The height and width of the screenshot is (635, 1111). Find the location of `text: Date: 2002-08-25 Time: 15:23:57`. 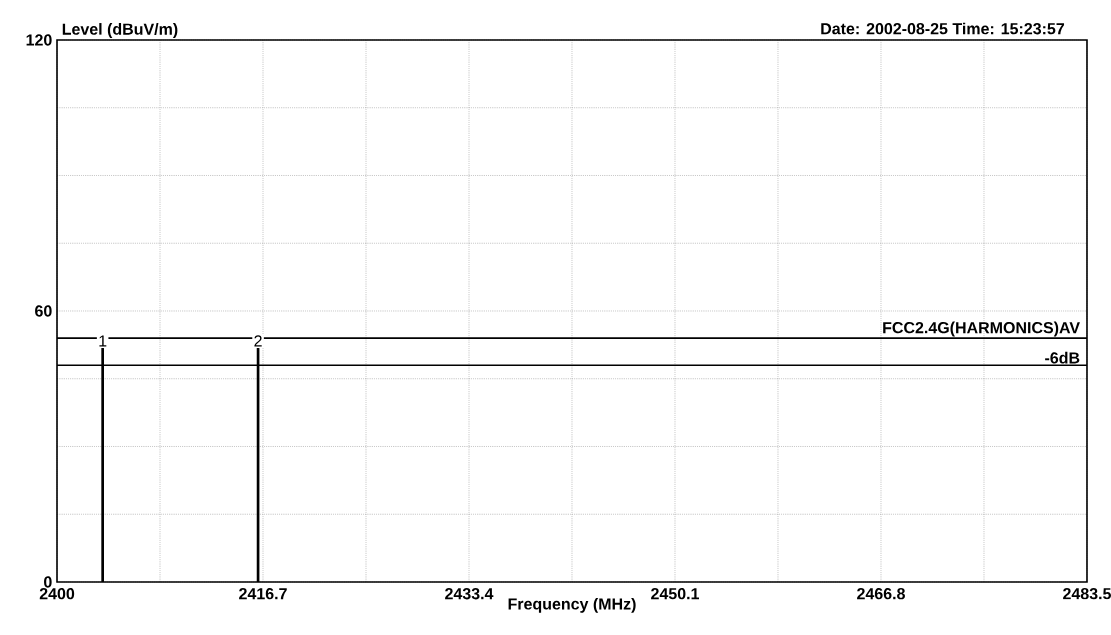

text: Date: 2002-08-25 Time: 15:23:57 is located at coordinates (943, 28).